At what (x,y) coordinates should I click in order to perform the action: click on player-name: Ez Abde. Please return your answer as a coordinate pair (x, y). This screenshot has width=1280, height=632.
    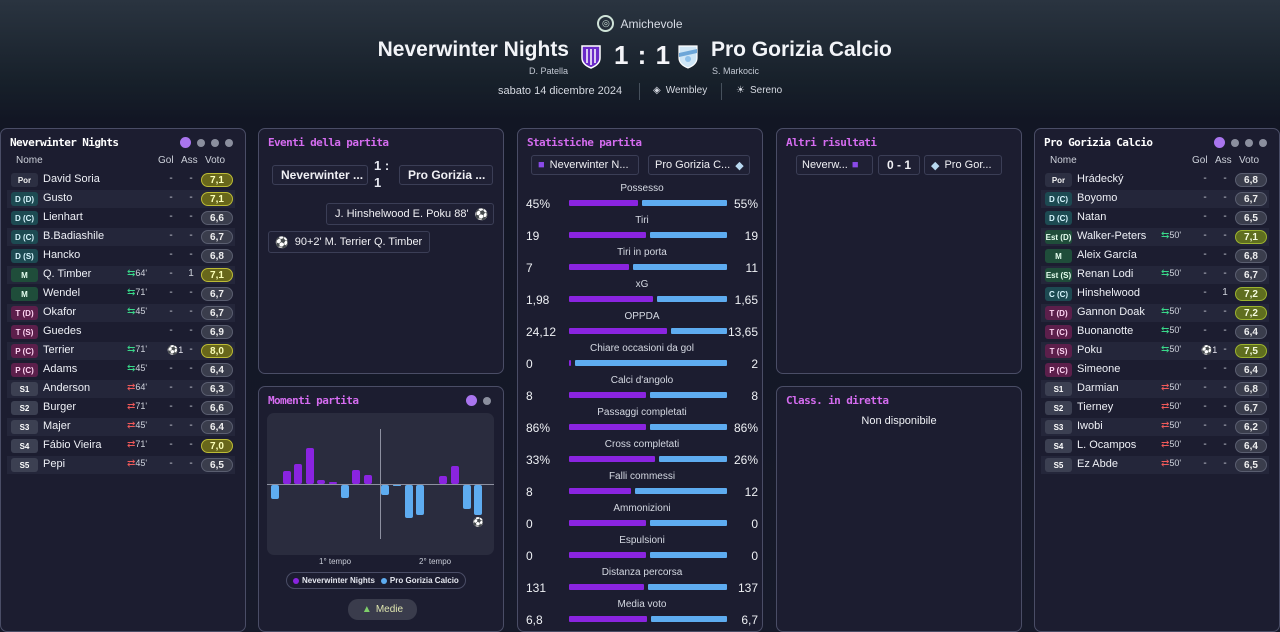
    Looking at the image, I should click on (1097, 464).